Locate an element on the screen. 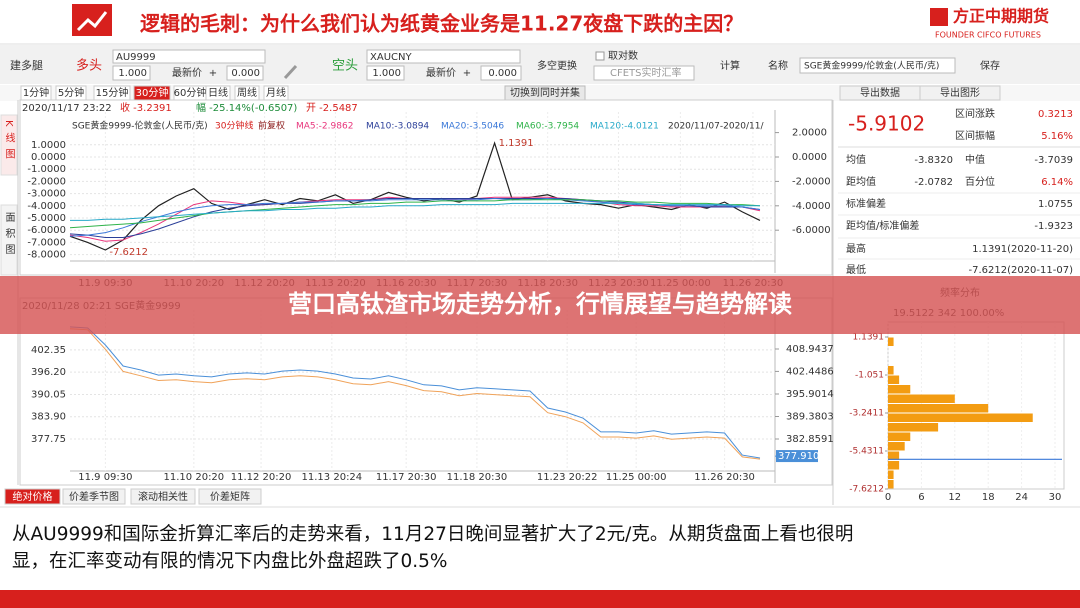 The image size is (1080, 608). y-tick-label: -7.6212 is located at coordinates (866, 490).